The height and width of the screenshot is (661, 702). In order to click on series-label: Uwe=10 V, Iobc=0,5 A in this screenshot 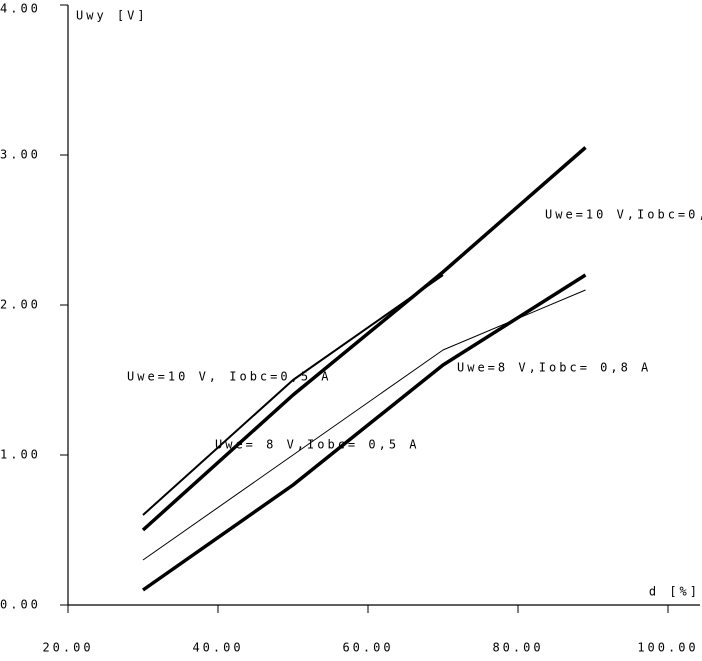, I will do `click(229, 377)`.